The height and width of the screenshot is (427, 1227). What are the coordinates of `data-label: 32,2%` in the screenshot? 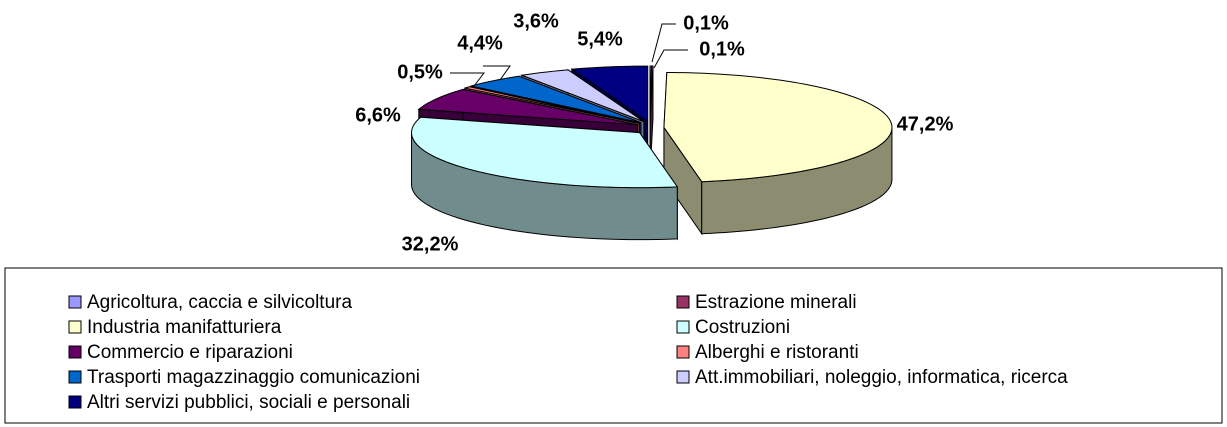 It's located at (430, 244).